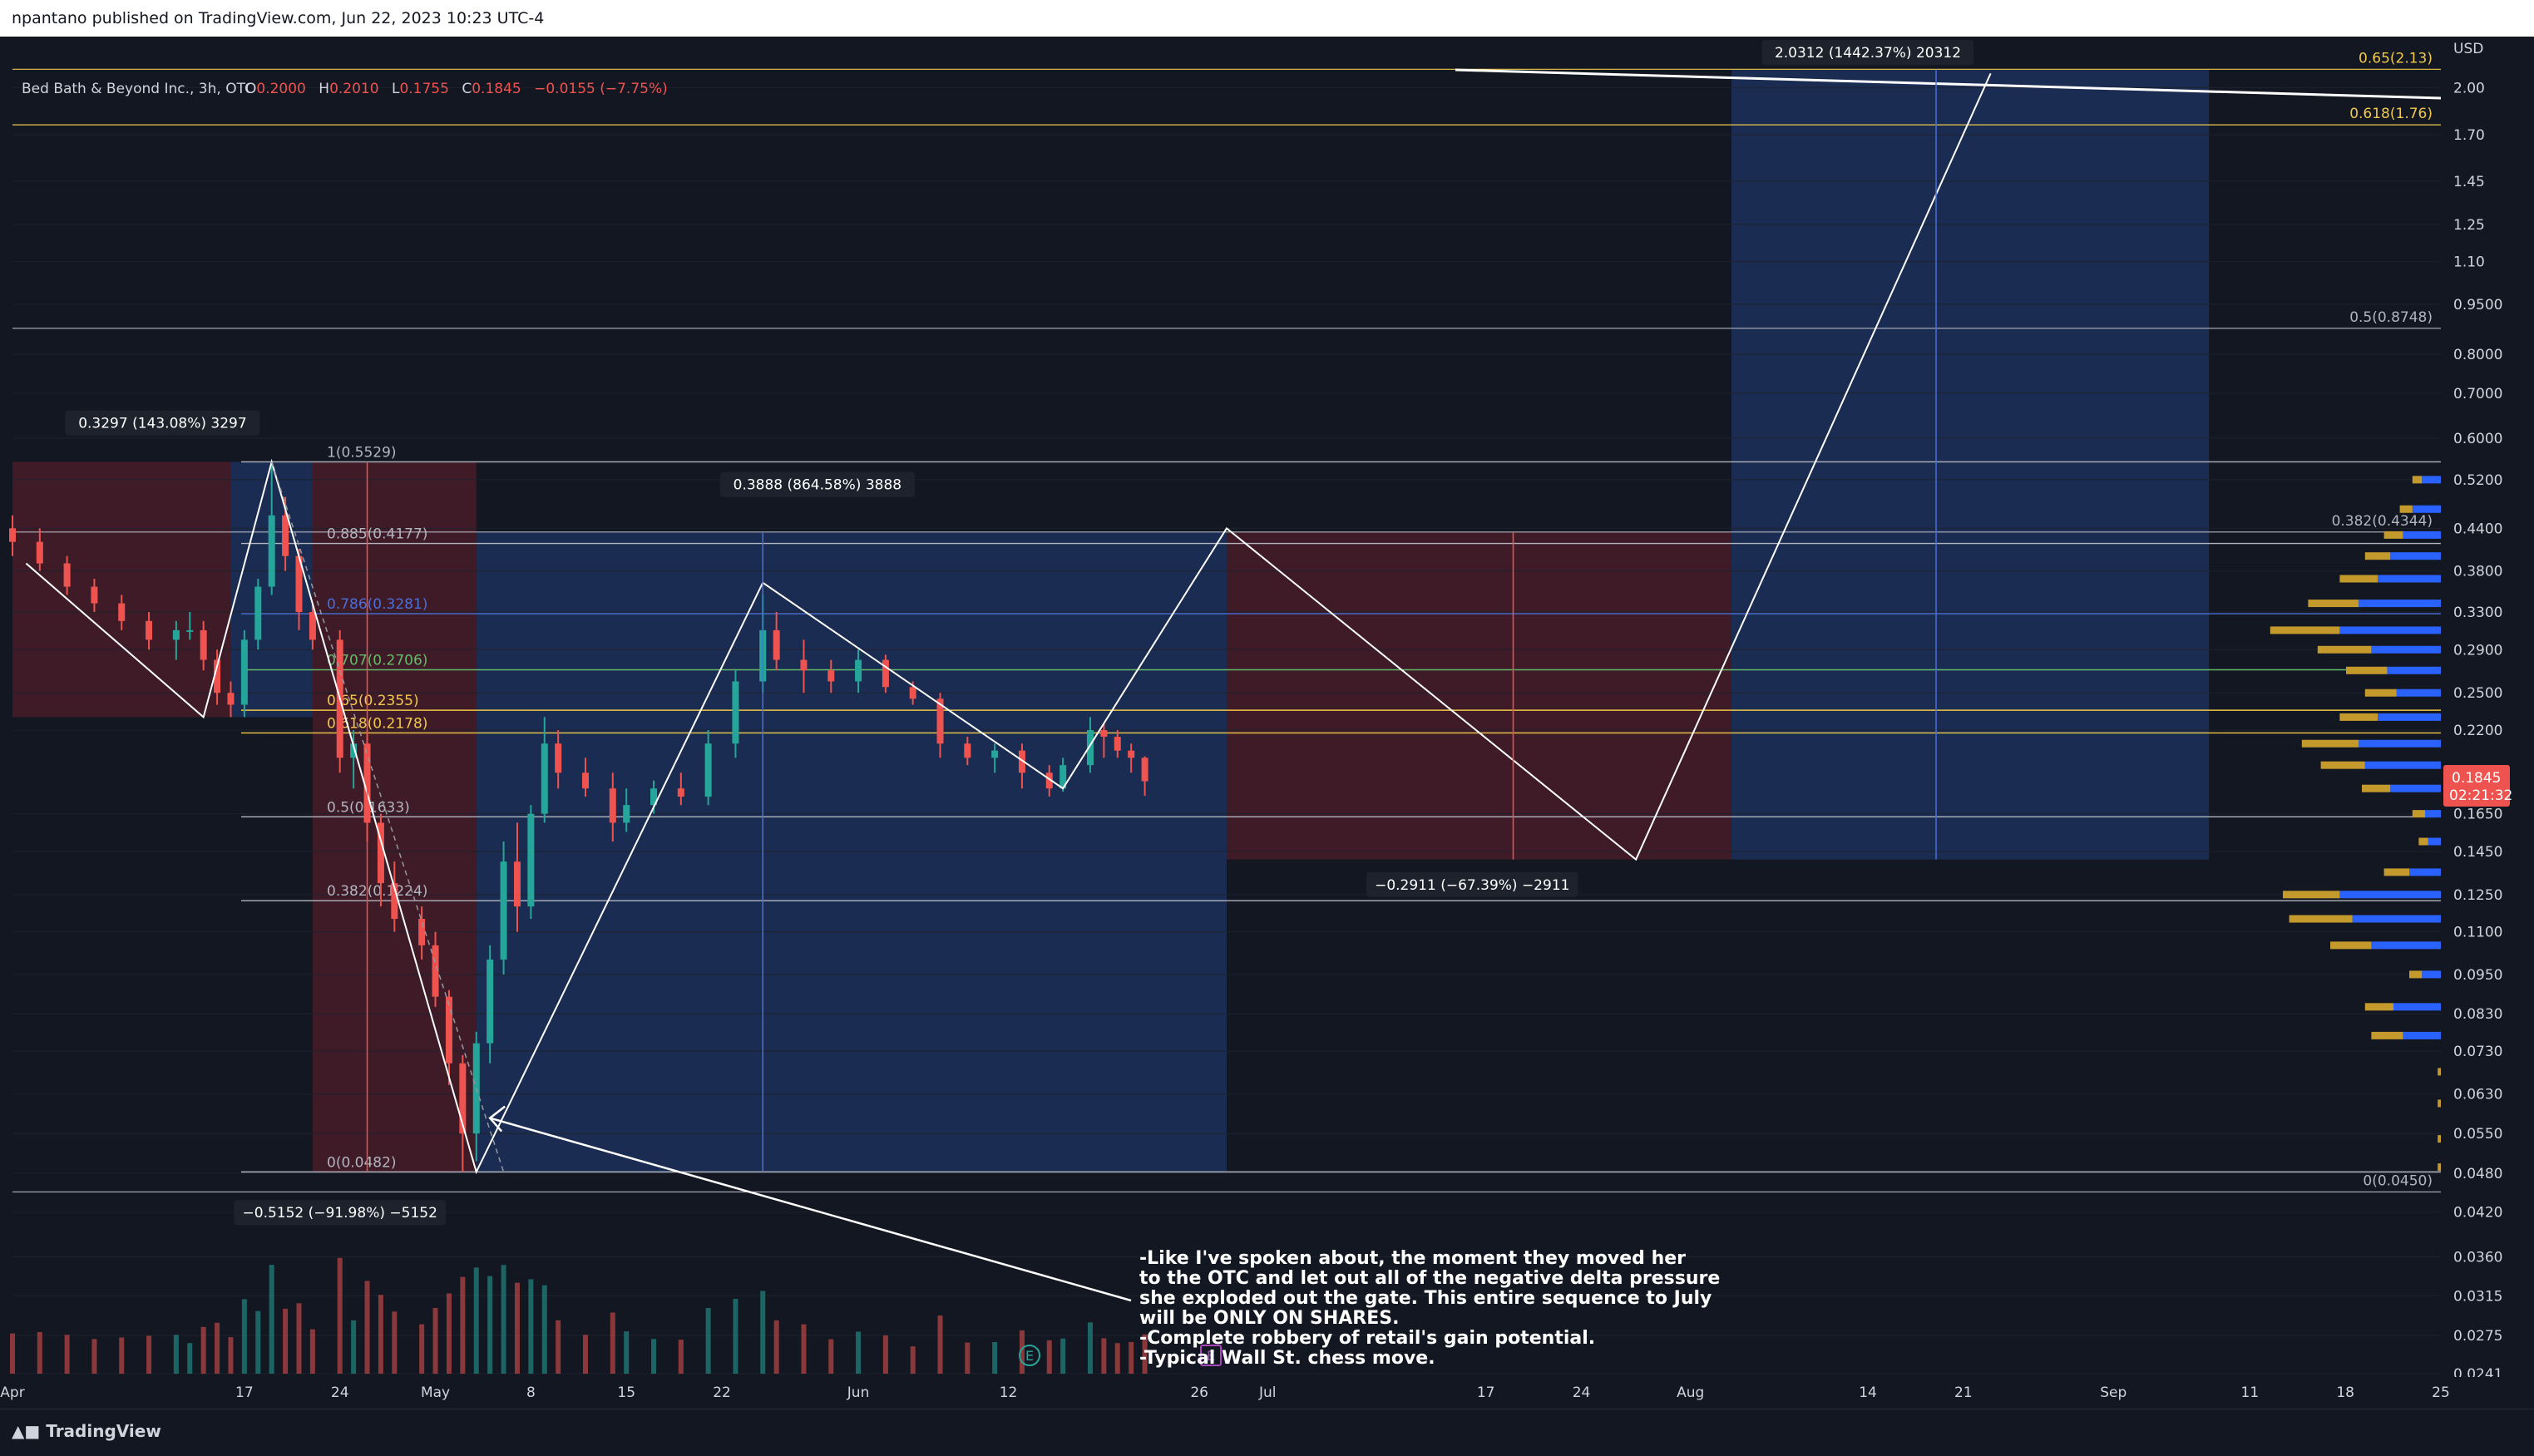  I want to click on time-tick-label: 24, so click(1582, 1392).